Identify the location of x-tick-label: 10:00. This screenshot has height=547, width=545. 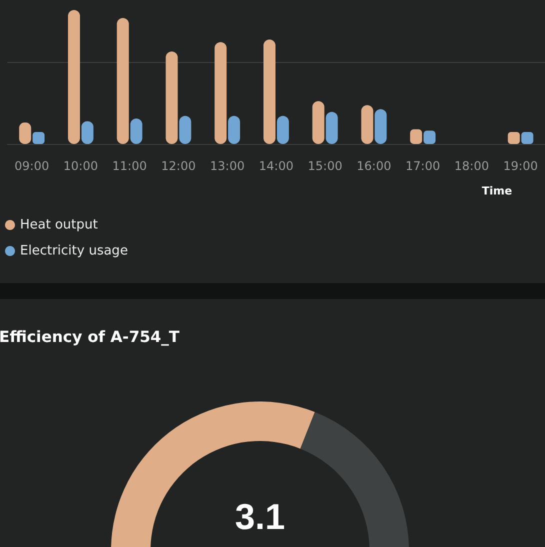
(80, 166).